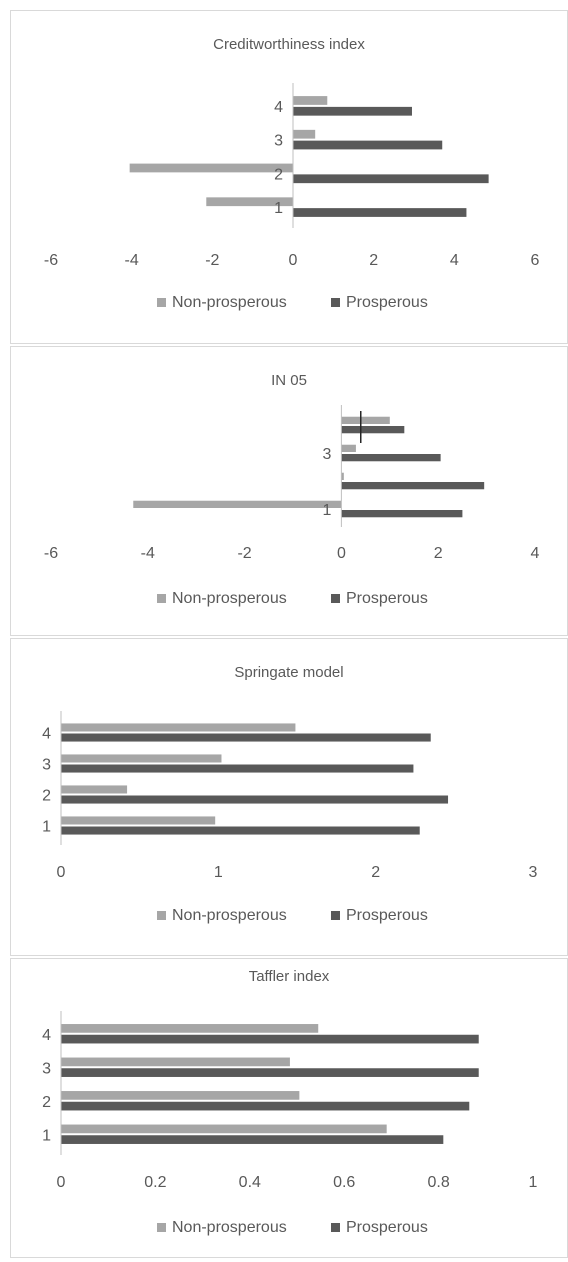 The width and height of the screenshot is (568, 1262). Describe the element at coordinates (344, 1182) in the screenshot. I see `x-tick-label: 0.6` at that location.